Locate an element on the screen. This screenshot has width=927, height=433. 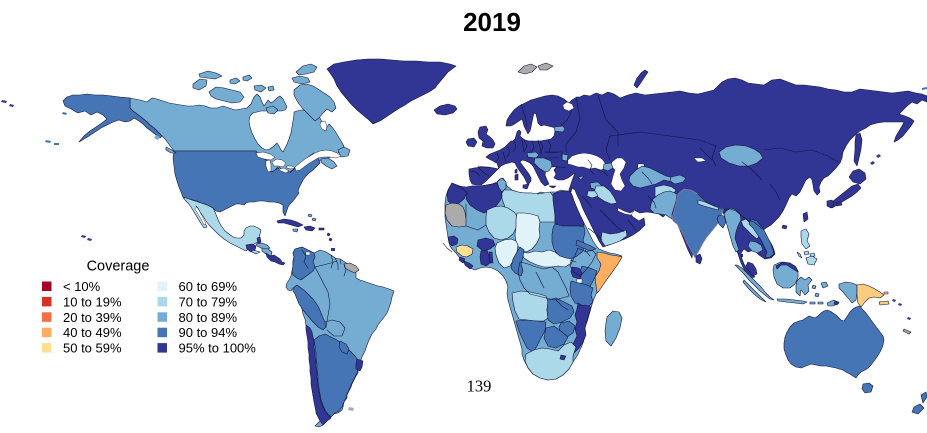
svg-text: 70 to 79% is located at coordinates (208, 301).